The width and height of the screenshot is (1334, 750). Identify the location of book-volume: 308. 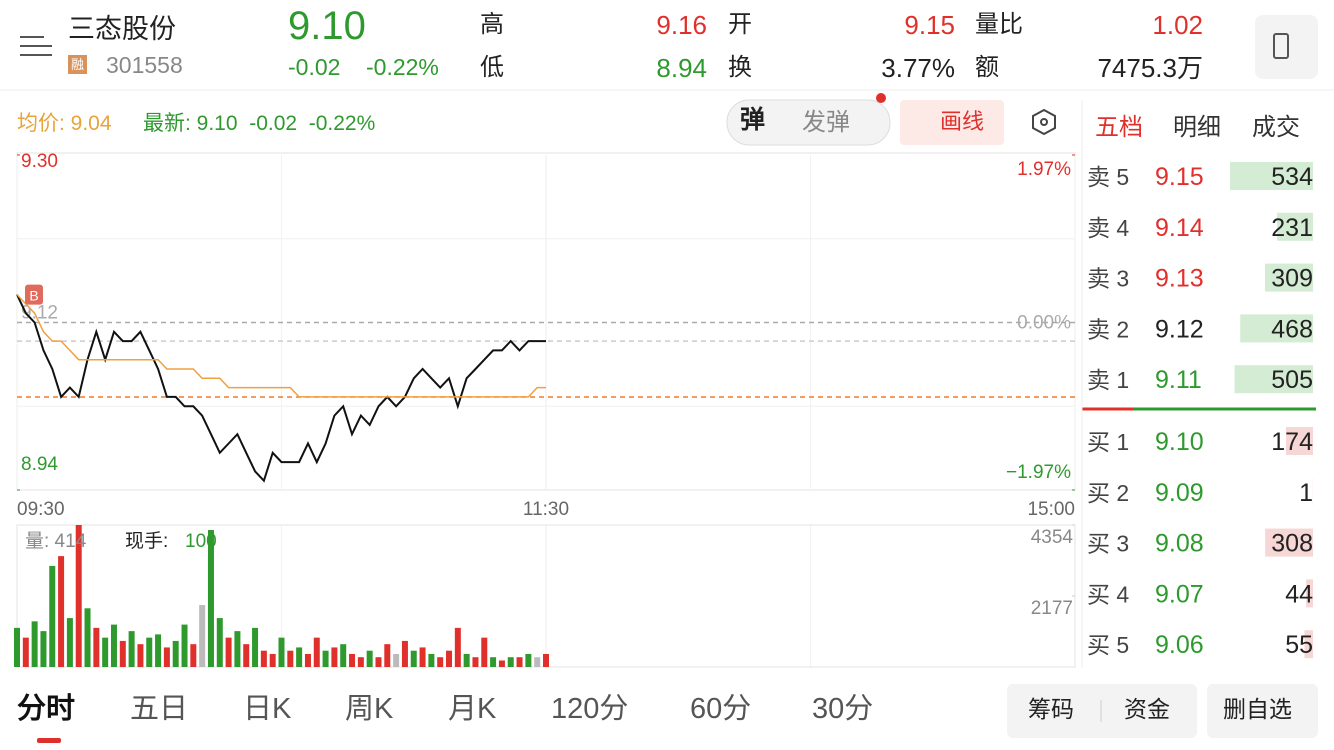
(1292, 544).